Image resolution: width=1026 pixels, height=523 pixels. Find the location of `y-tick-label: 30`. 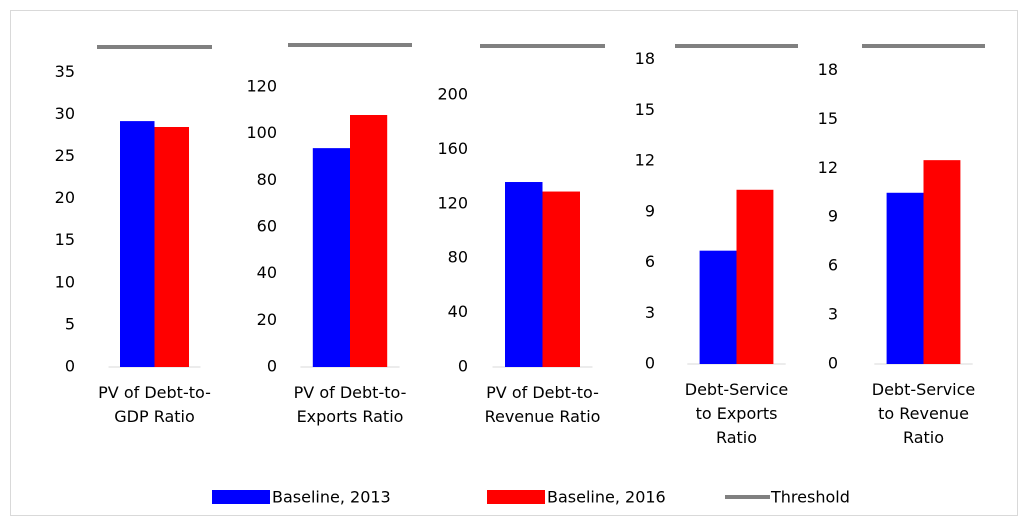

y-tick-label: 30 is located at coordinates (65, 113).